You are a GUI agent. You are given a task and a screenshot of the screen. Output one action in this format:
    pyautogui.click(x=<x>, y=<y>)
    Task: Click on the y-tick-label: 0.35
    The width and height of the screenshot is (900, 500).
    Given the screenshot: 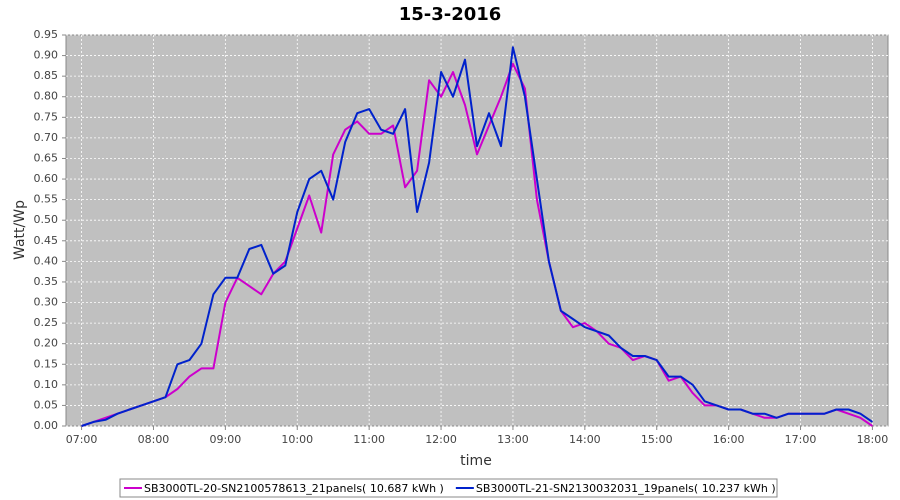 What is the action you would take?
    pyautogui.click(x=46, y=281)
    